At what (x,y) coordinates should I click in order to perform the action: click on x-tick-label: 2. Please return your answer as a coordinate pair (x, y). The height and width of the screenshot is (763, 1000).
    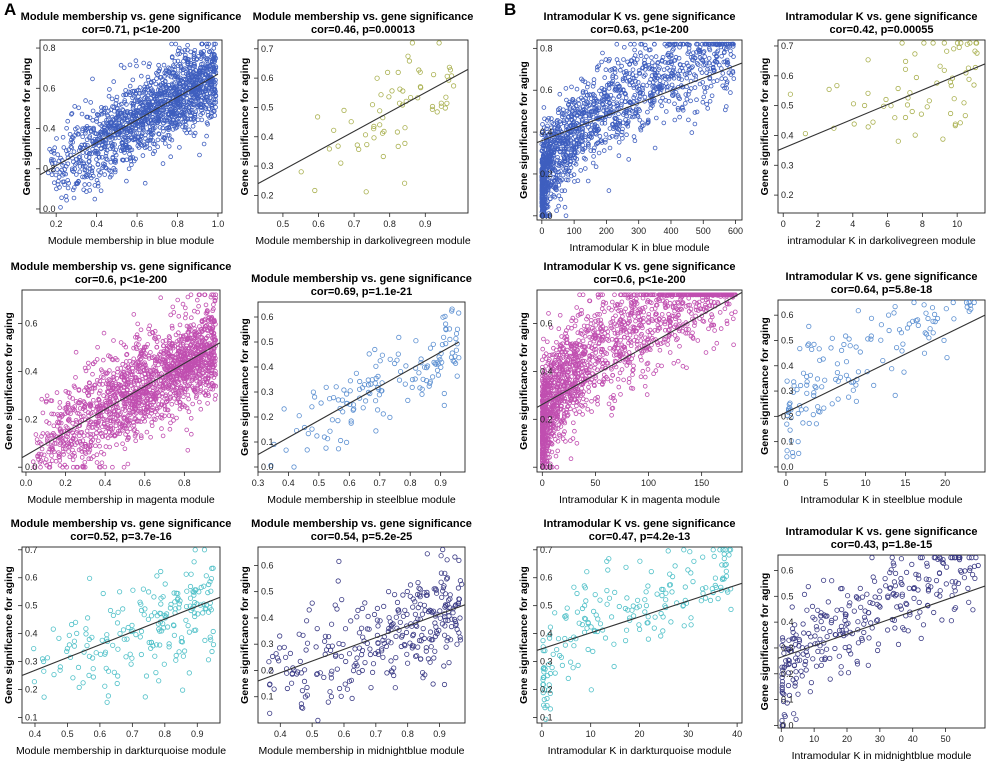
    Looking at the image, I should click on (818, 224).